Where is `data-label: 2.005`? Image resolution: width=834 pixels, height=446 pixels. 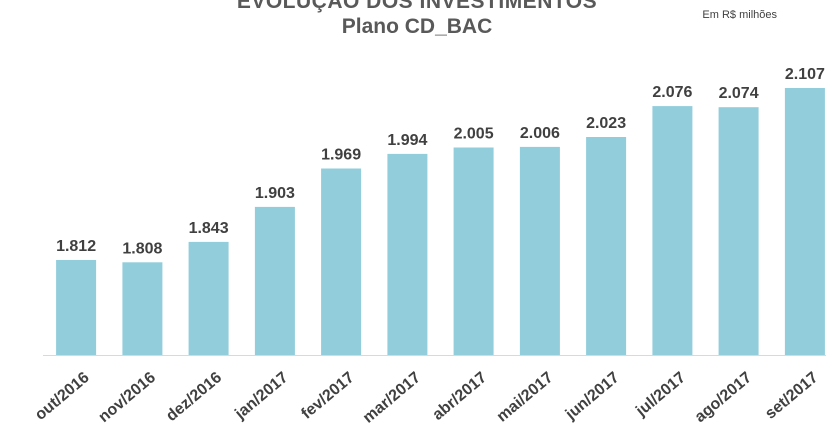 data-label: 2.005 is located at coordinates (474, 134).